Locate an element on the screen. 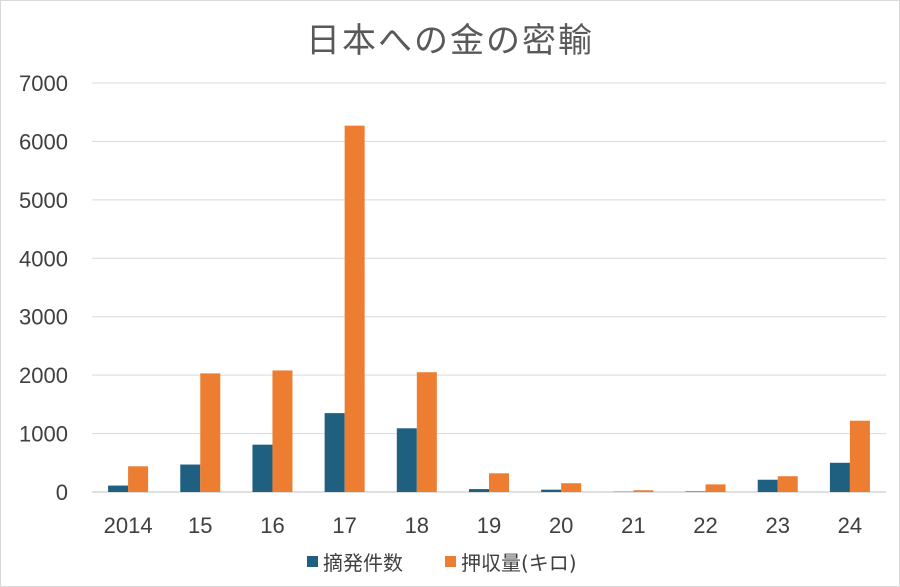 The width and height of the screenshot is (900, 587). x-tick-label: 17 is located at coordinates (344, 525).